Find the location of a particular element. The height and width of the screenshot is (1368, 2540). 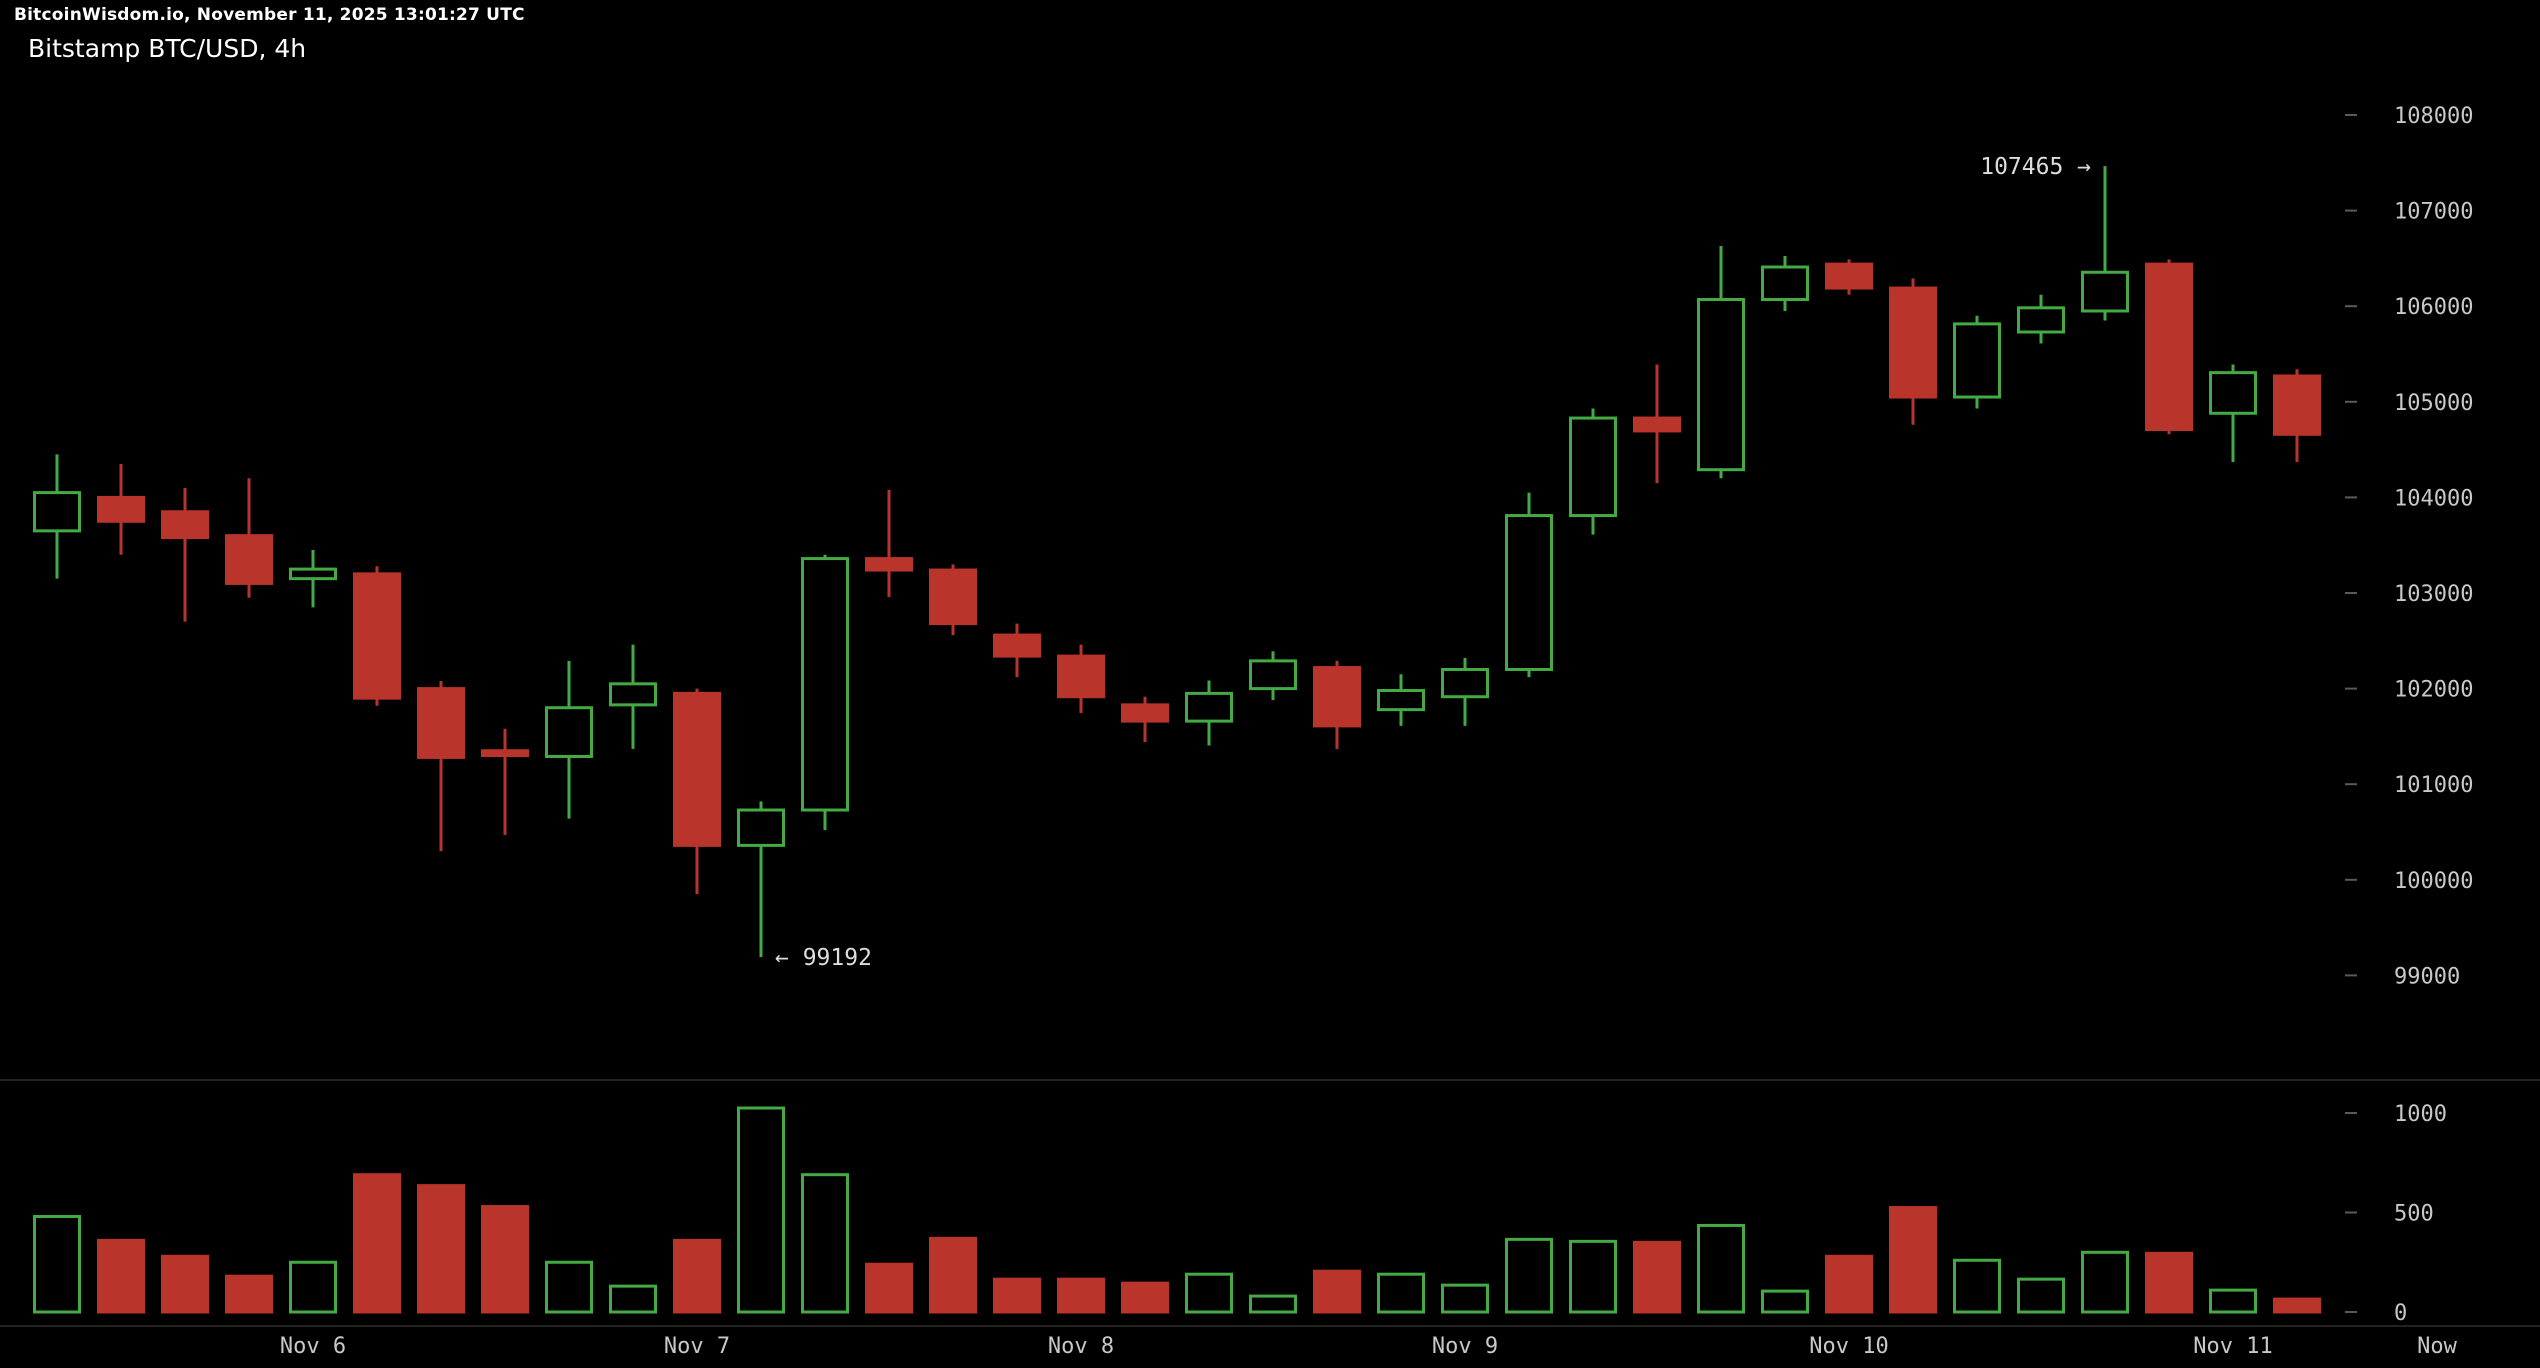

price-tick-label: 99000 is located at coordinates (2427, 976).